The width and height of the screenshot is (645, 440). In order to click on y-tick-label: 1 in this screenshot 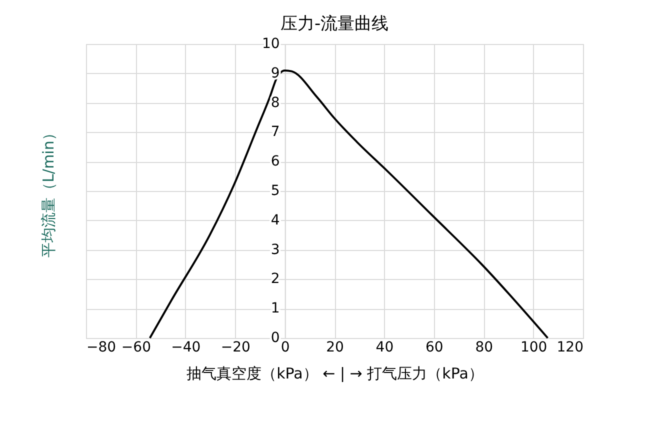, I will do `click(275, 308)`.